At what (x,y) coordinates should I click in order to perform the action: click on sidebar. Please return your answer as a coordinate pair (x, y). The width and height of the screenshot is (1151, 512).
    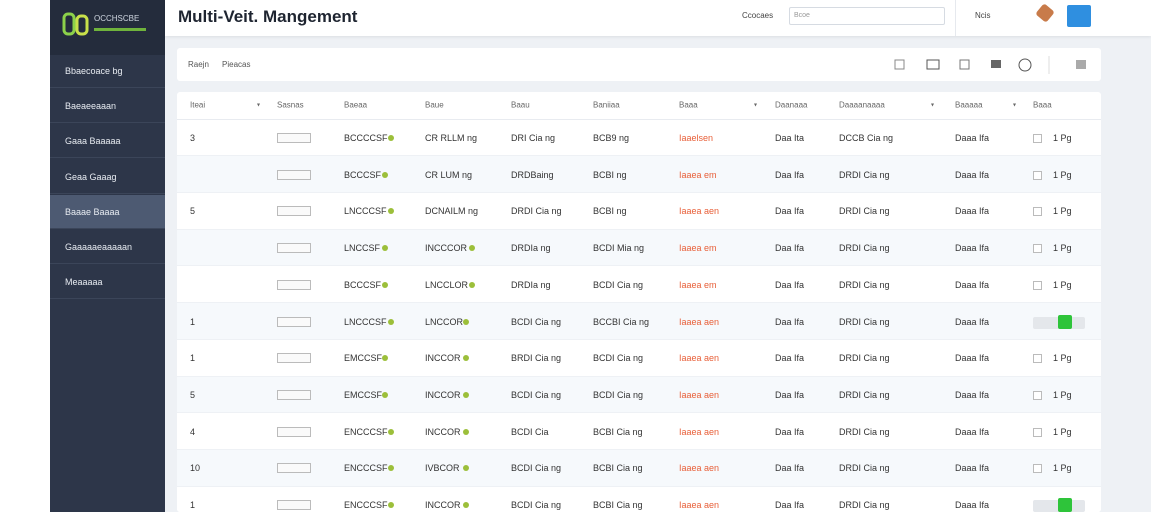
    Looking at the image, I should click on (107, 256).